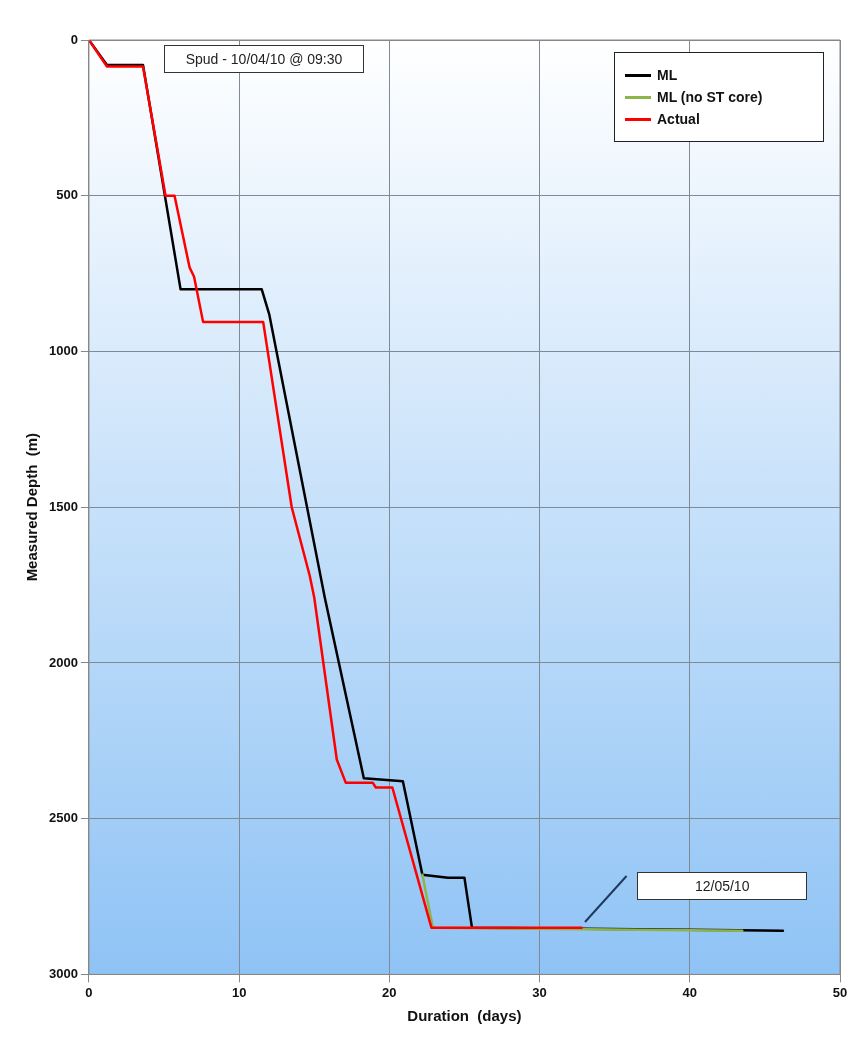  What do you see at coordinates (67, 195) in the screenshot?
I see `y-tick-label: 500` at bounding box center [67, 195].